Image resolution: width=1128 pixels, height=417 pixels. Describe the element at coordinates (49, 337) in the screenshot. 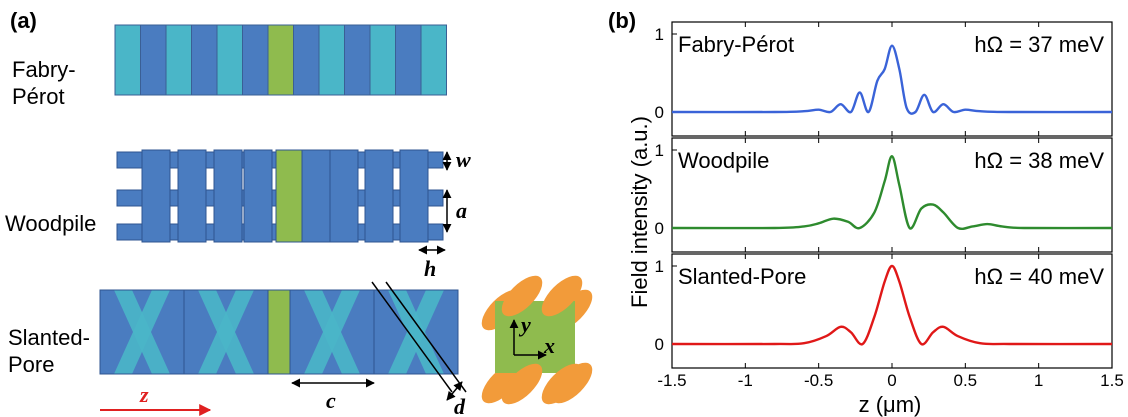

I see `slanted-pore-label-line1: Slanted-` at that location.